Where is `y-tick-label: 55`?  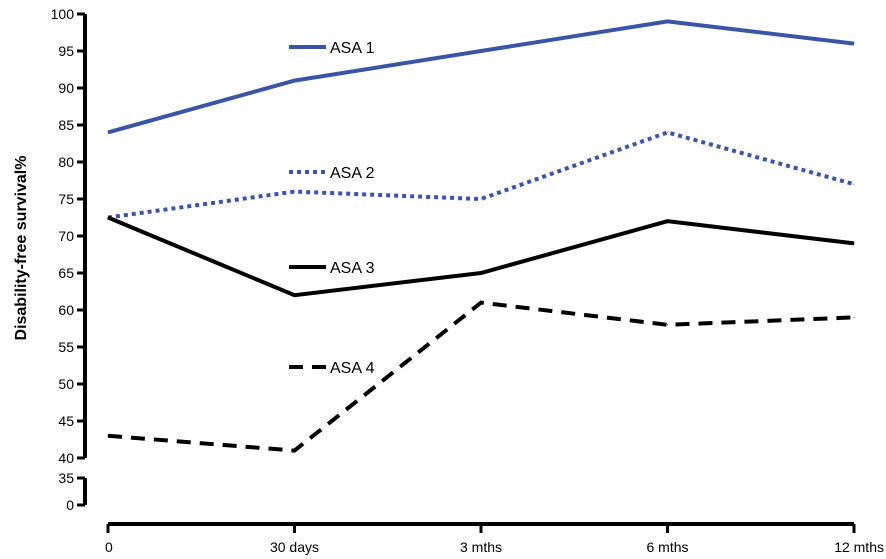
y-tick-label: 55 is located at coordinates (66, 347).